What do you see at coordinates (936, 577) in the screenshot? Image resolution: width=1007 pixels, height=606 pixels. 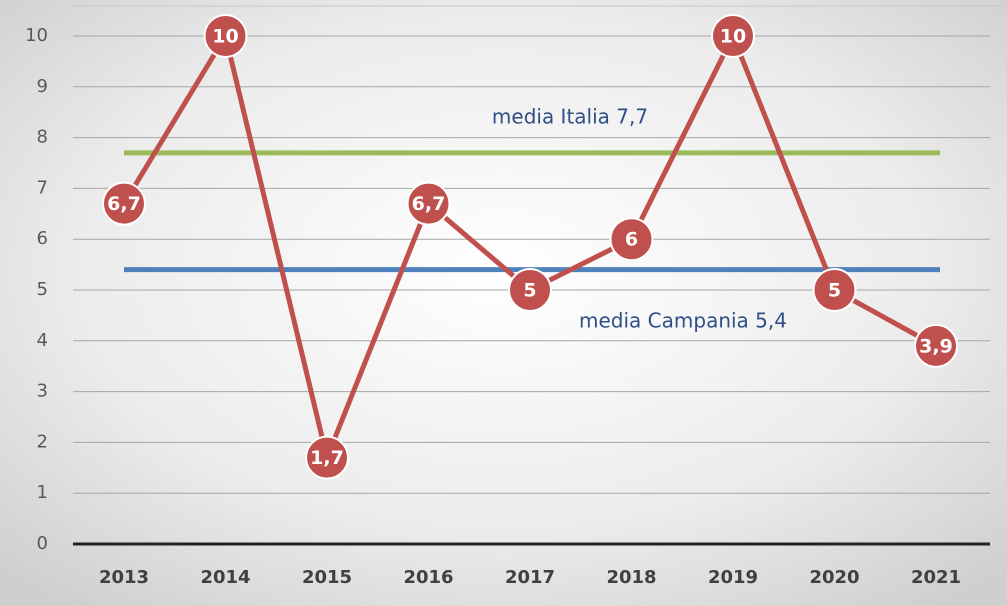 I see `x-tick-label: 2021` at bounding box center [936, 577].